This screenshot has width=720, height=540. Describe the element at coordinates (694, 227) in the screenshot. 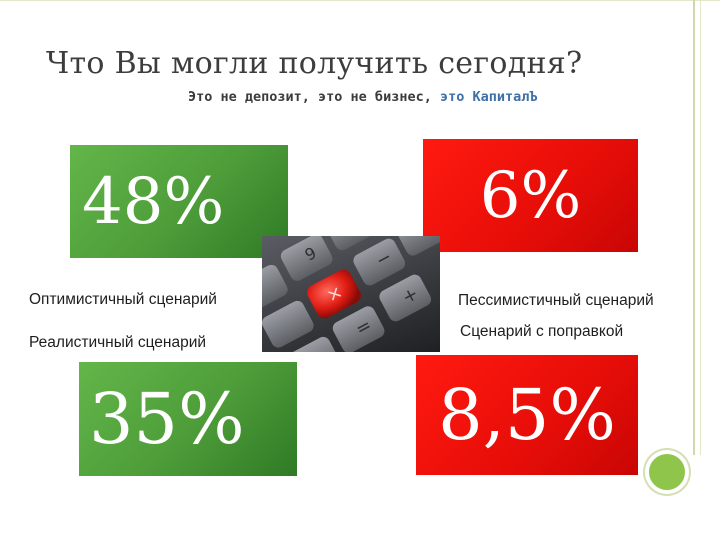

I see `slide-border-right` at that location.